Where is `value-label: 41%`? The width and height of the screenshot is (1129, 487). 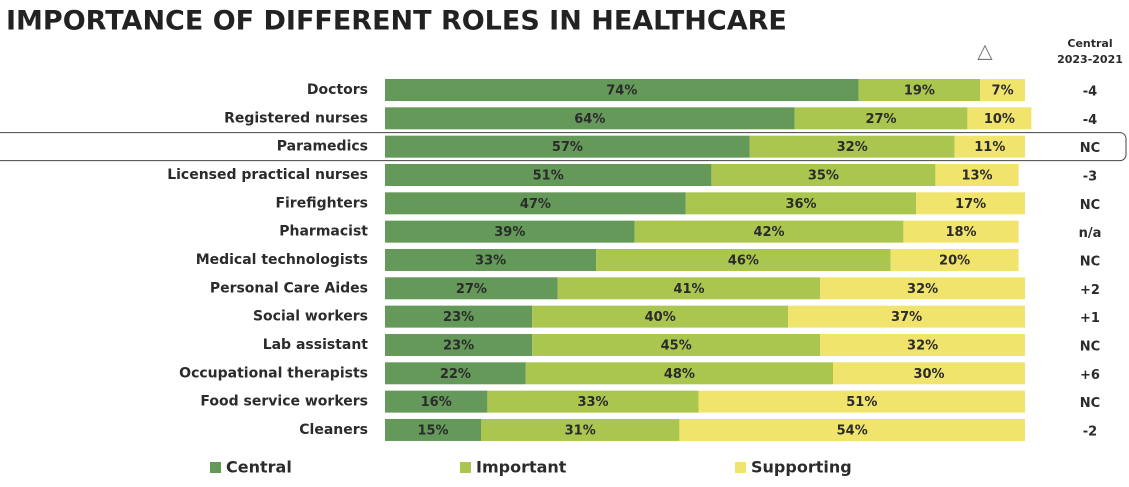
value-label: 41% is located at coordinates (688, 289).